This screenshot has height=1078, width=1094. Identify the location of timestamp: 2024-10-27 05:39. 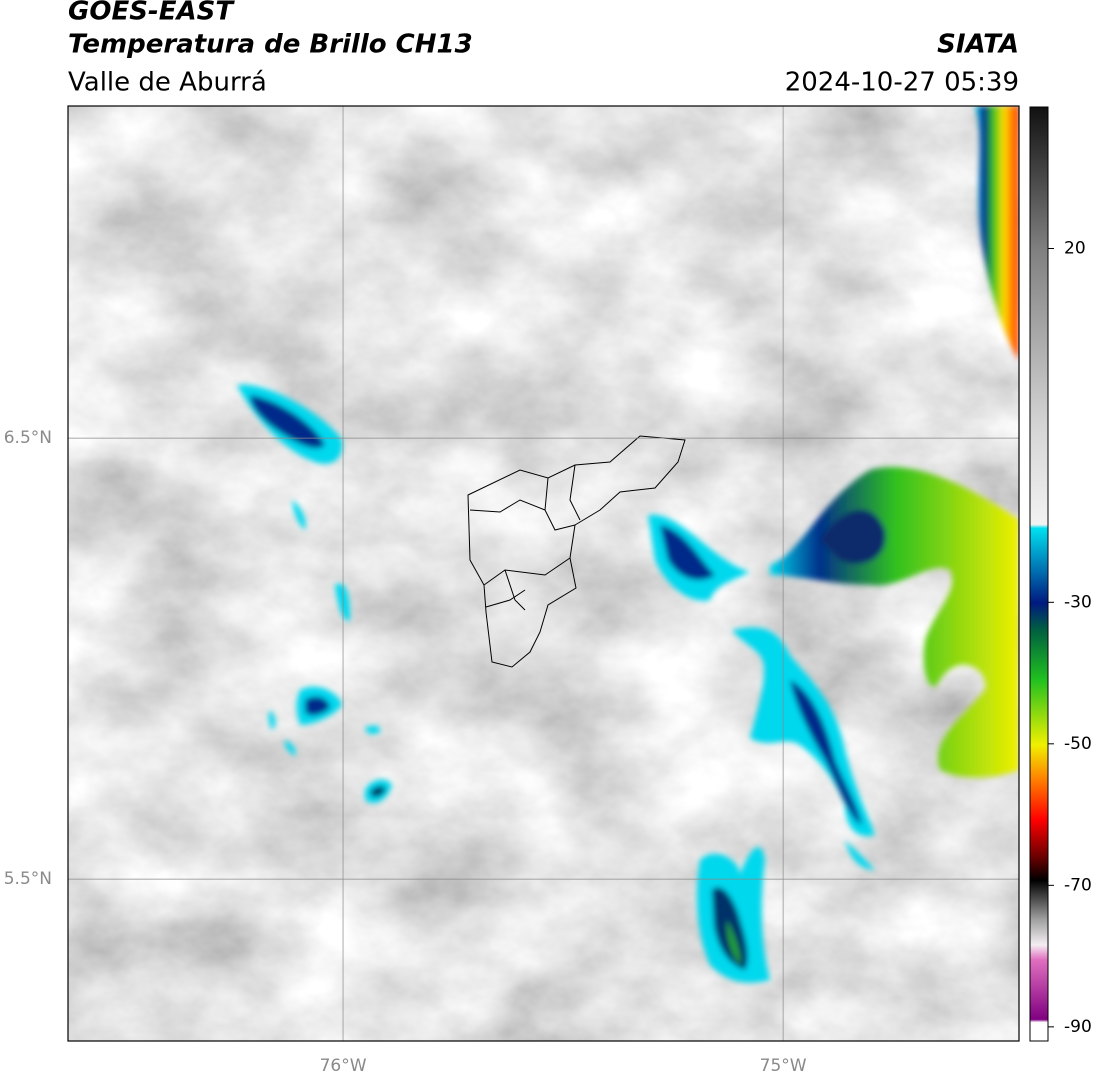
(902, 83).